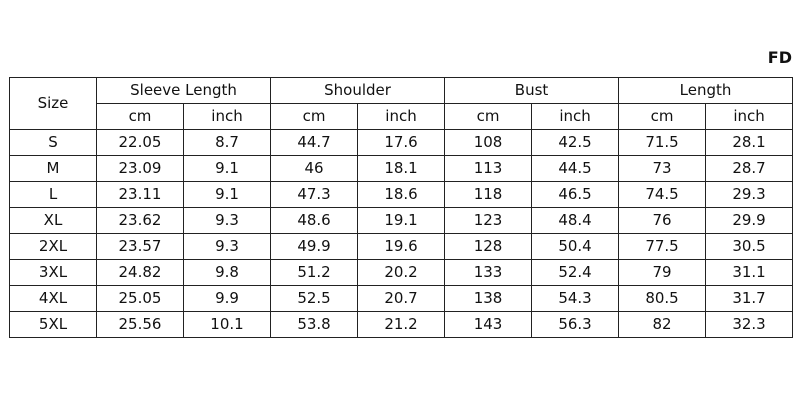 The width and height of the screenshot is (800, 416). What do you see at coordinates (749, 220) in the screenshot?
I see `value-cell: 29.9` at bounding box center [749, 220].